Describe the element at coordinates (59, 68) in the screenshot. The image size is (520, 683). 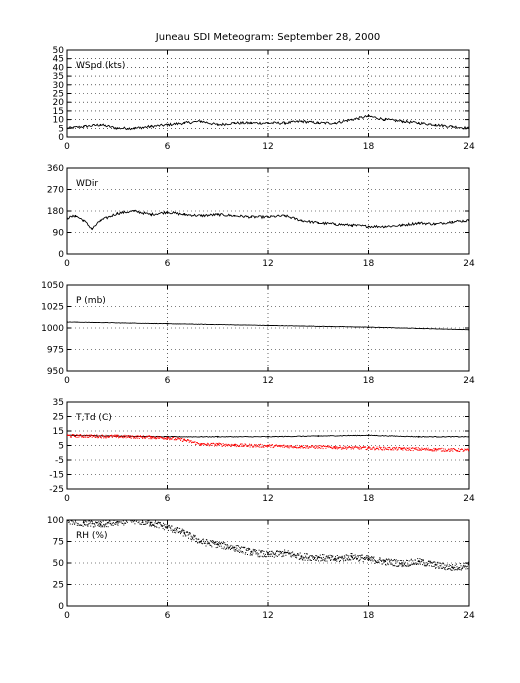
I see `y-tick-label: 40` at that location.